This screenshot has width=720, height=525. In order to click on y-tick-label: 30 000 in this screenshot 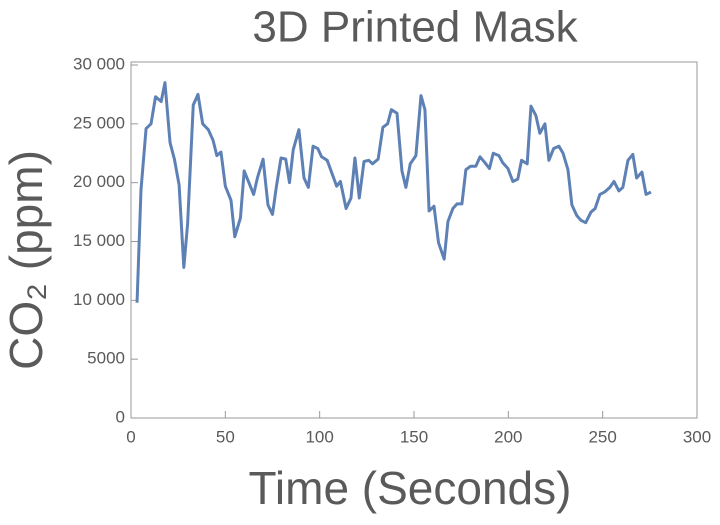, I will do `click(99, 63)`.